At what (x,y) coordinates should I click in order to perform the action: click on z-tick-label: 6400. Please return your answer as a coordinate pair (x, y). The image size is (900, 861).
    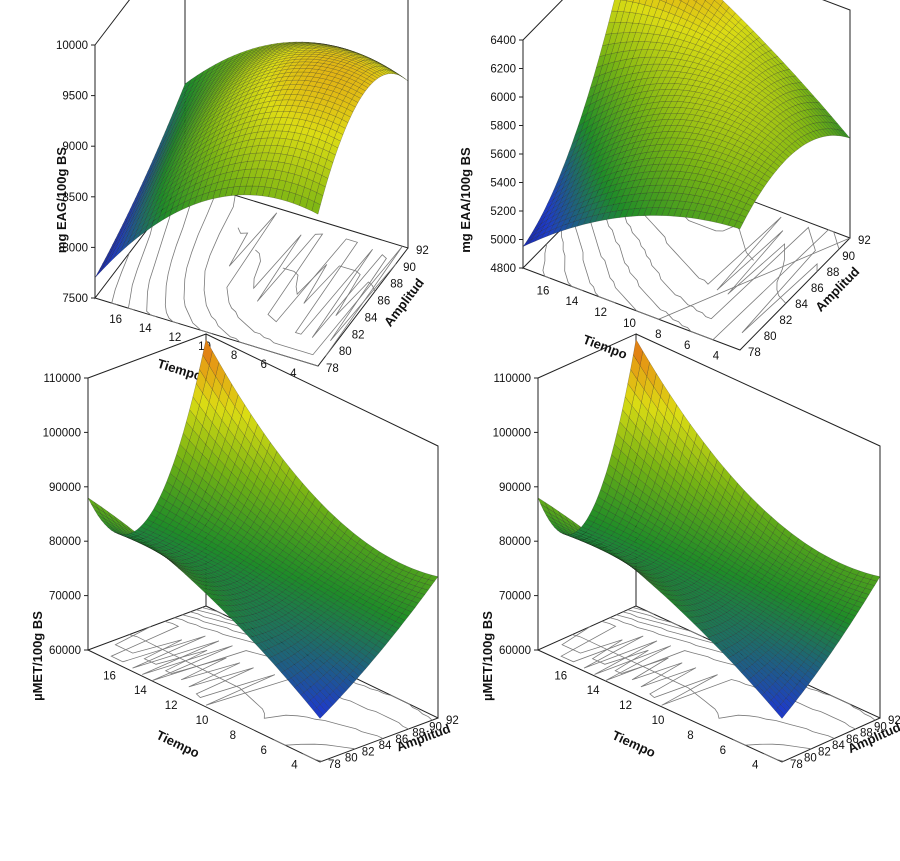
    Looking at the image, I should click on (503, 41).